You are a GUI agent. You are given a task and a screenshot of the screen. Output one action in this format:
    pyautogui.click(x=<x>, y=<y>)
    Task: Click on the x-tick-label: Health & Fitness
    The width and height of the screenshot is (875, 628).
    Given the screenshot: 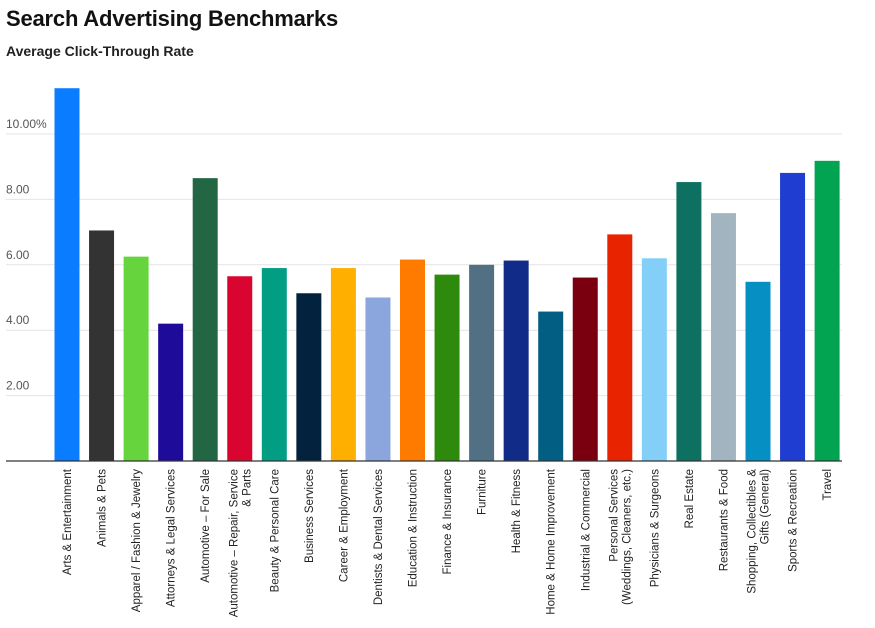 What is the action you would take?
    pyautogui.click(x=517, y=511)
    